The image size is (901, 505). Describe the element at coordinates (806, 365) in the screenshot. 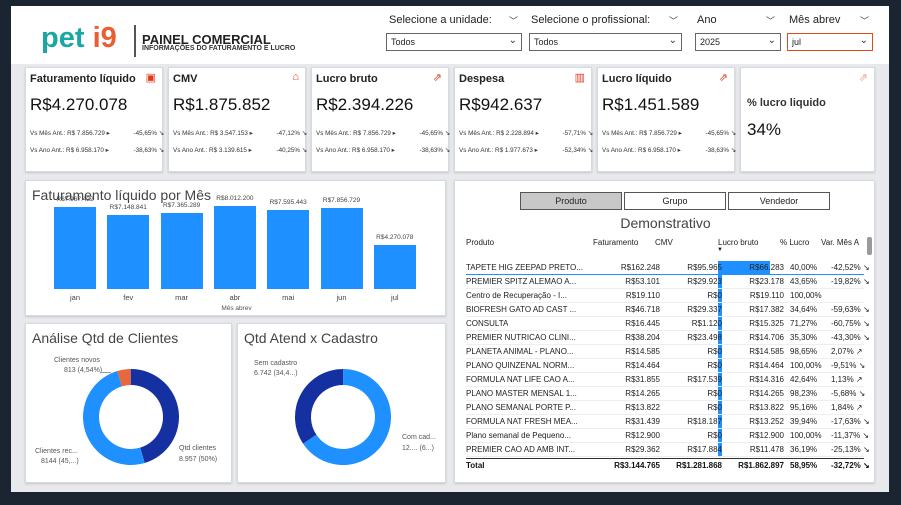

I see `cell-pct-lucro: 100,00%` at that location.